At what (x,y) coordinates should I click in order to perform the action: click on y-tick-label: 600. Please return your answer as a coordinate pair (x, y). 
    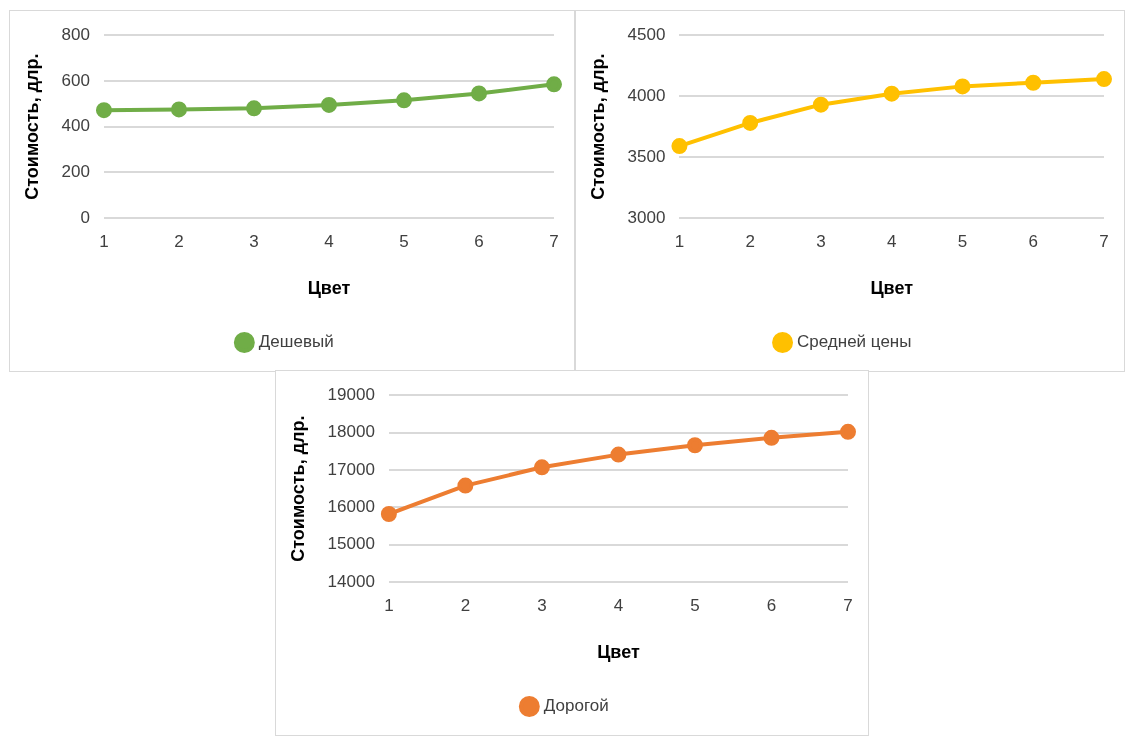
    Looking at the image, I should click on (75, 80).